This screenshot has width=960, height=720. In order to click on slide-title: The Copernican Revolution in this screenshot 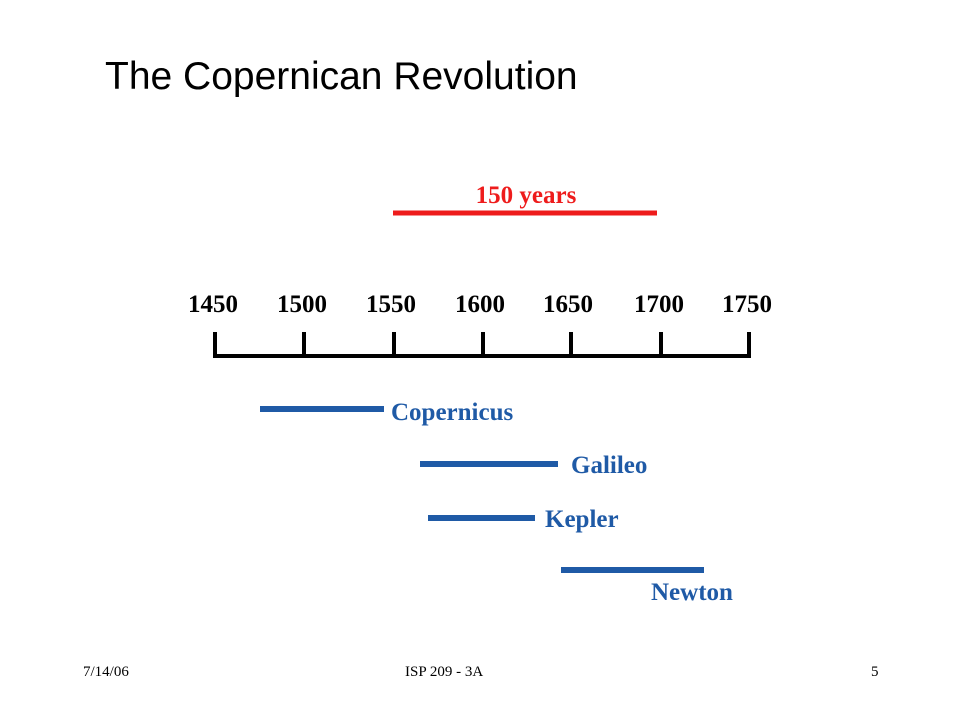, I will do `click(341, 76)`.